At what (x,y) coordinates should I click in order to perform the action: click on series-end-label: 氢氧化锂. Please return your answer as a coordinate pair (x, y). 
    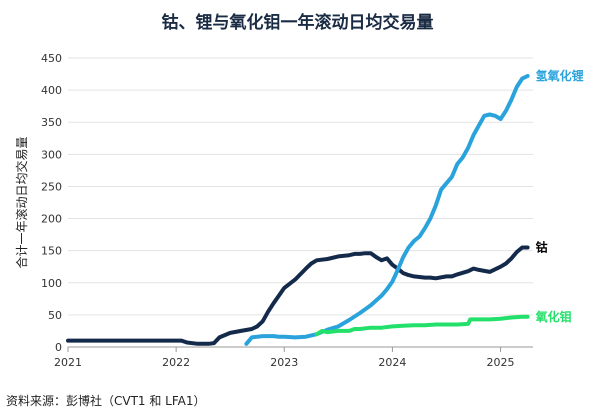
    Looking at the image, I should click on (560, 75).